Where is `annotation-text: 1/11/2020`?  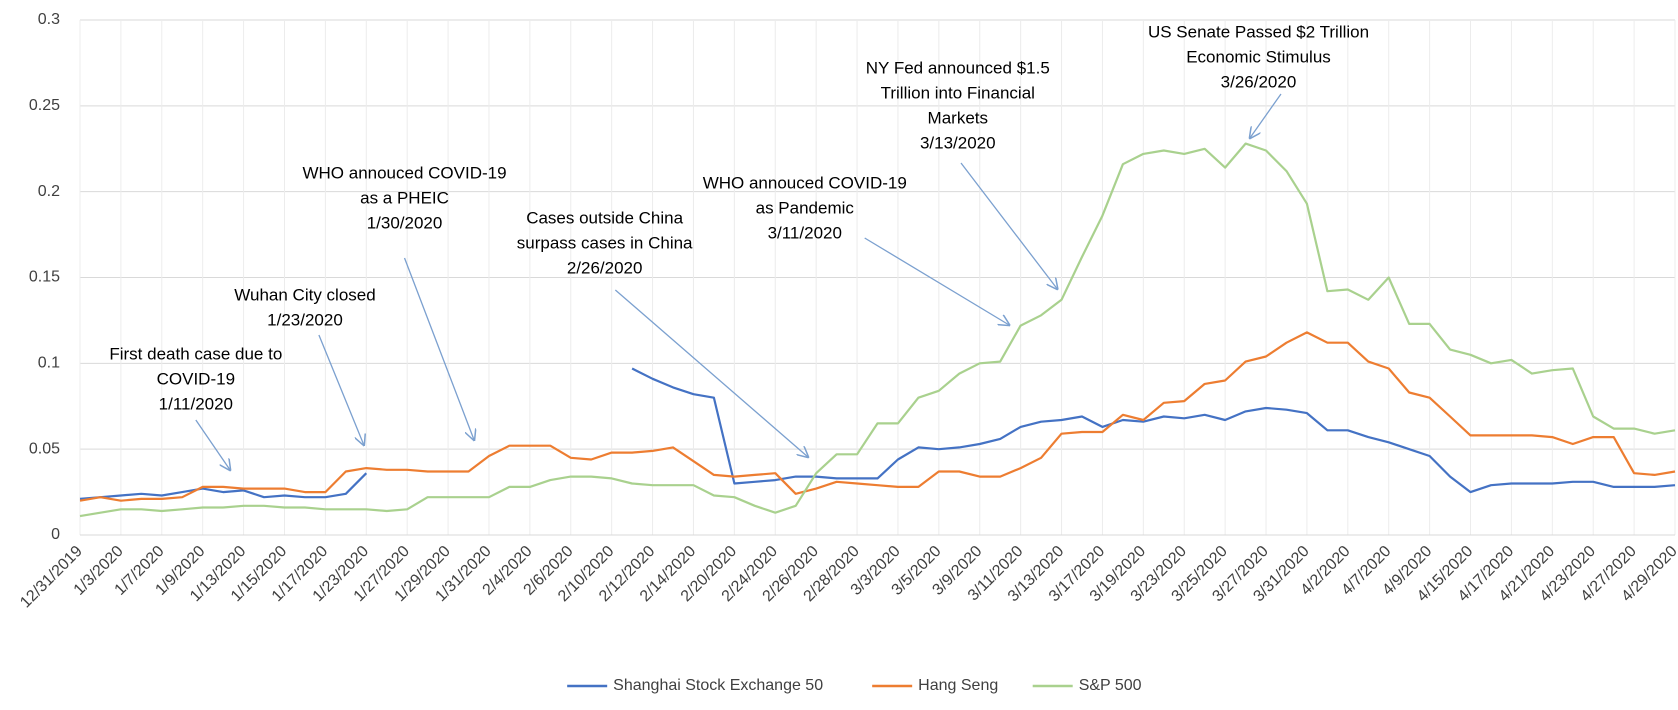
annotation-text: 1/11/2020 is located at coordinates (196, 403).